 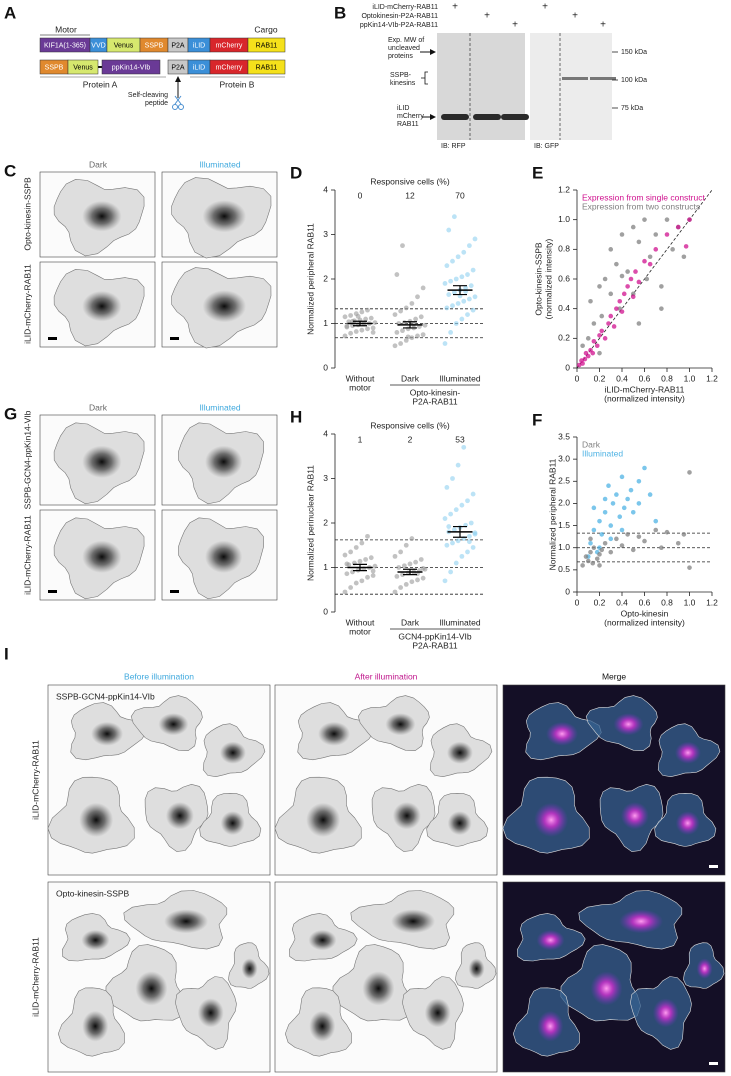 I want to click on band-label: uncleaved, so click(x=404, y=48).